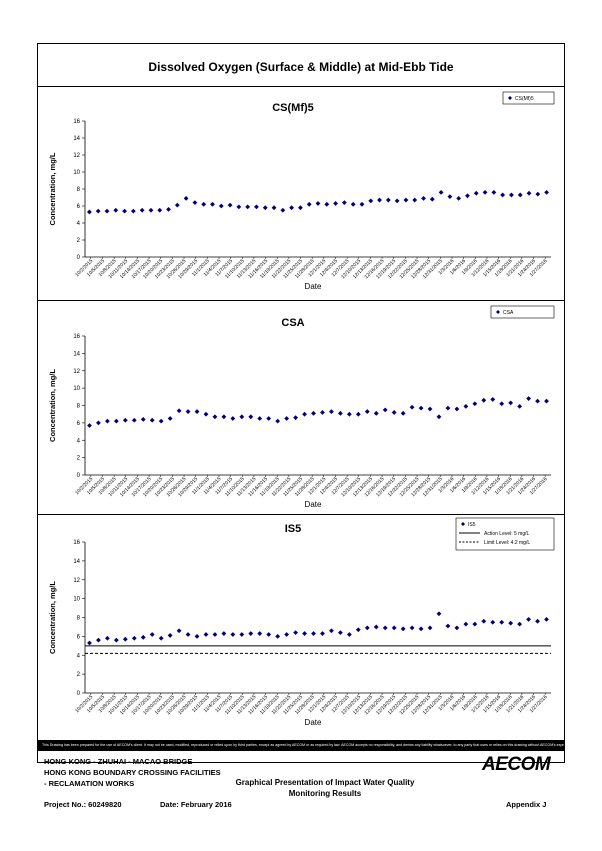 This screenshot has width=602, height=851. Describe the element at coordinates (524, 99) in the screenshot. I see `legend-label: CS(Mf)5` at that location.